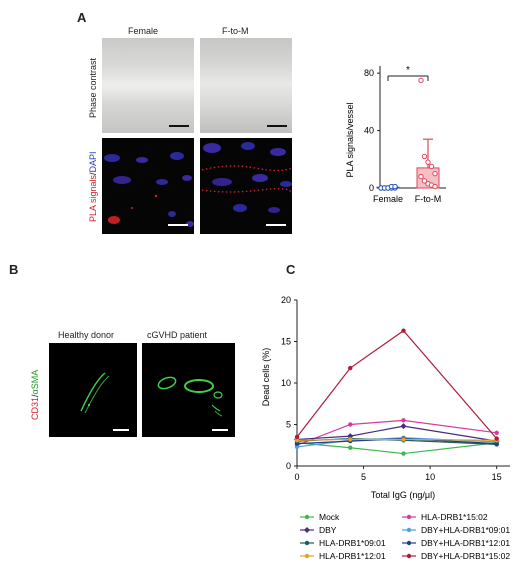 The image size is (520, 571). Describe the element at coordinates (296, 477) in the screenshot. I see `c-x-tick-label: 0` at that location.